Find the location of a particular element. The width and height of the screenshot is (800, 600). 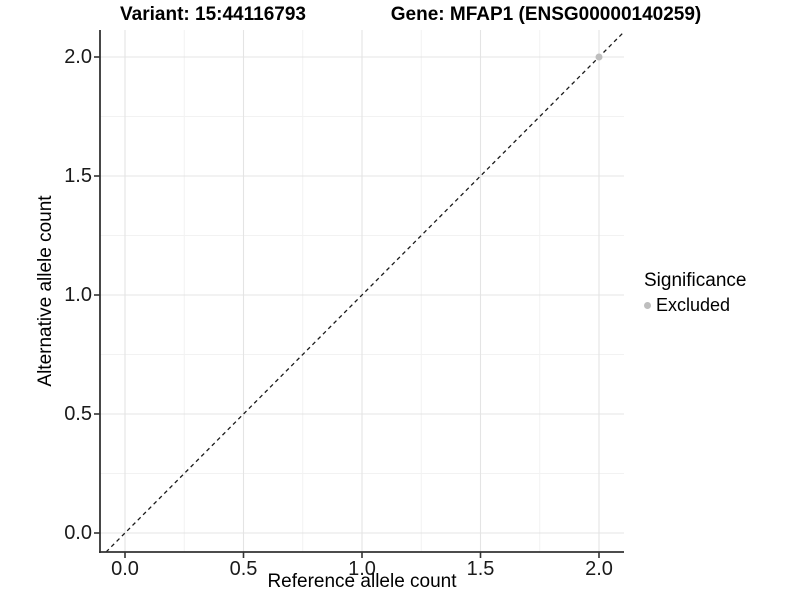

x-tick-label: 1.5 is located at coordinates (480, 569).